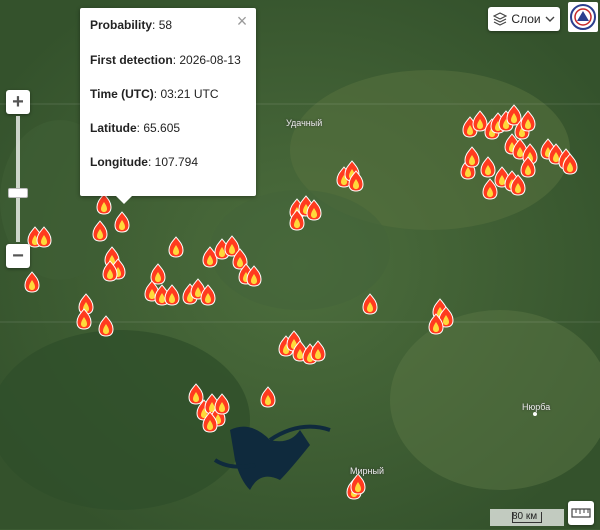 This screenshot has width=600, height=530. What do you see at coordinates (272, 457) in the screenshot?
I see `water-body` at bounding box center [272, 457].